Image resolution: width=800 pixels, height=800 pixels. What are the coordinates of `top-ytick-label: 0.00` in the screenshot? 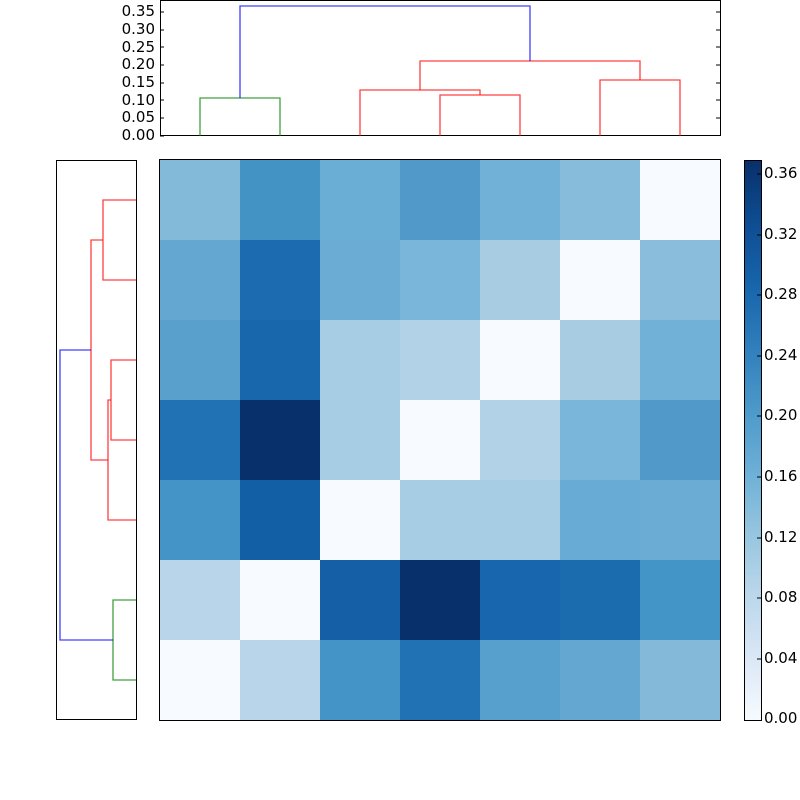 It's located at (138, 135).